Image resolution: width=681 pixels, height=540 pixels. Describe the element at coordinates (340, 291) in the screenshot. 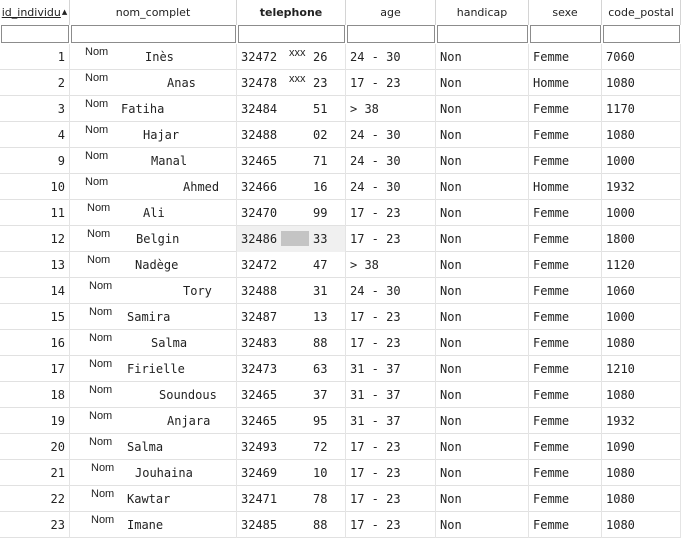

I see `table-row: 14 Nom Tory 32488 31 24 - 30 Non Femme 1060` at that location.